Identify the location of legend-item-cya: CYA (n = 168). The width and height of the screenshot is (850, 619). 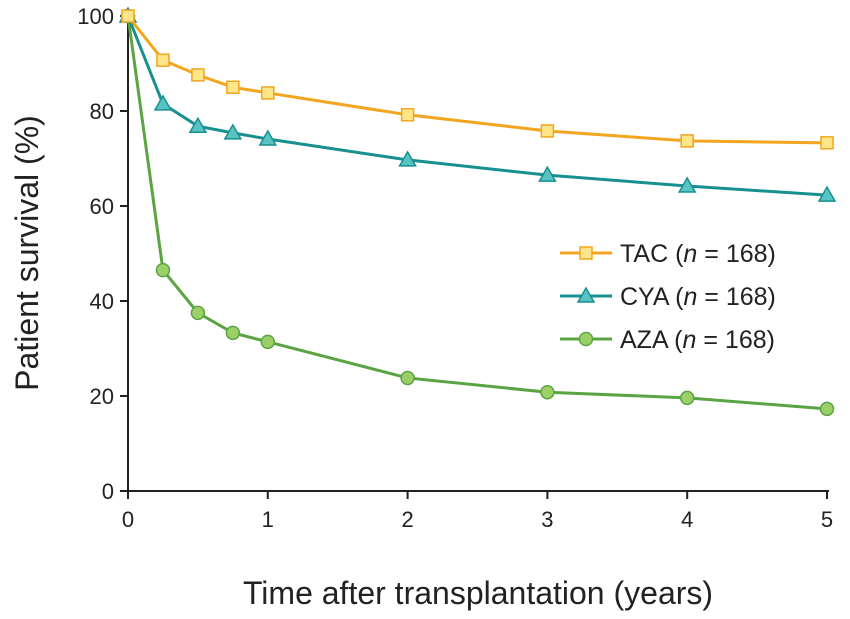
(668, 297).